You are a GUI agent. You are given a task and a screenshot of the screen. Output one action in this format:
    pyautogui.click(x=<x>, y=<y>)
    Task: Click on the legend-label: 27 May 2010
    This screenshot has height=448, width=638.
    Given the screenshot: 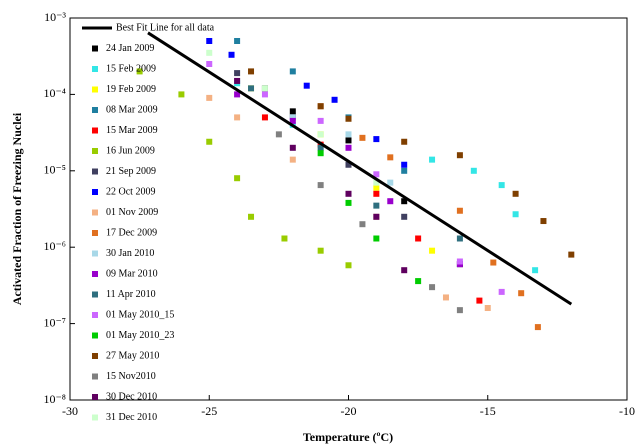 What is the action you would take?
    pyautogui.click(x=132, y=355)
    